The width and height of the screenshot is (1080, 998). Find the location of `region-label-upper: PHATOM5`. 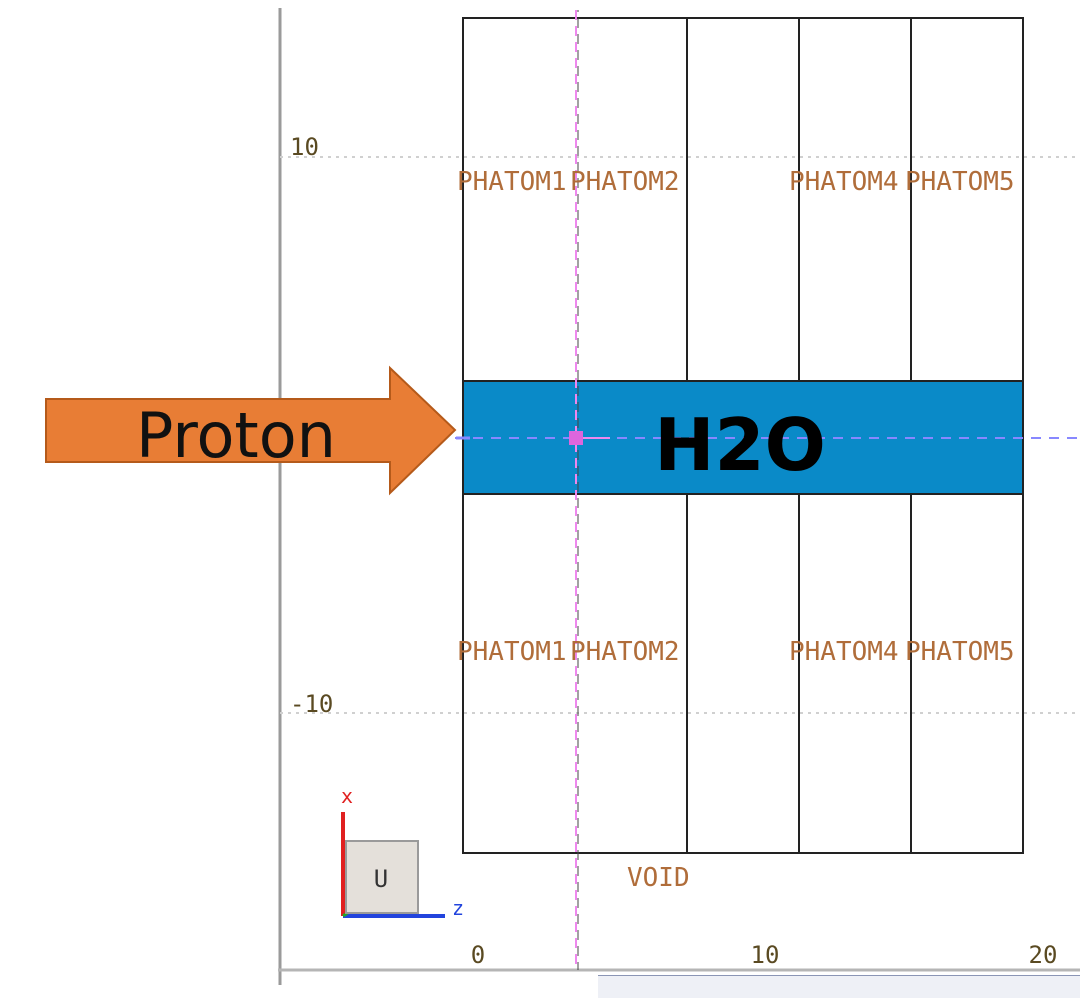

region-label-upper: PHATOM5 is located at coordinates (960, 182).